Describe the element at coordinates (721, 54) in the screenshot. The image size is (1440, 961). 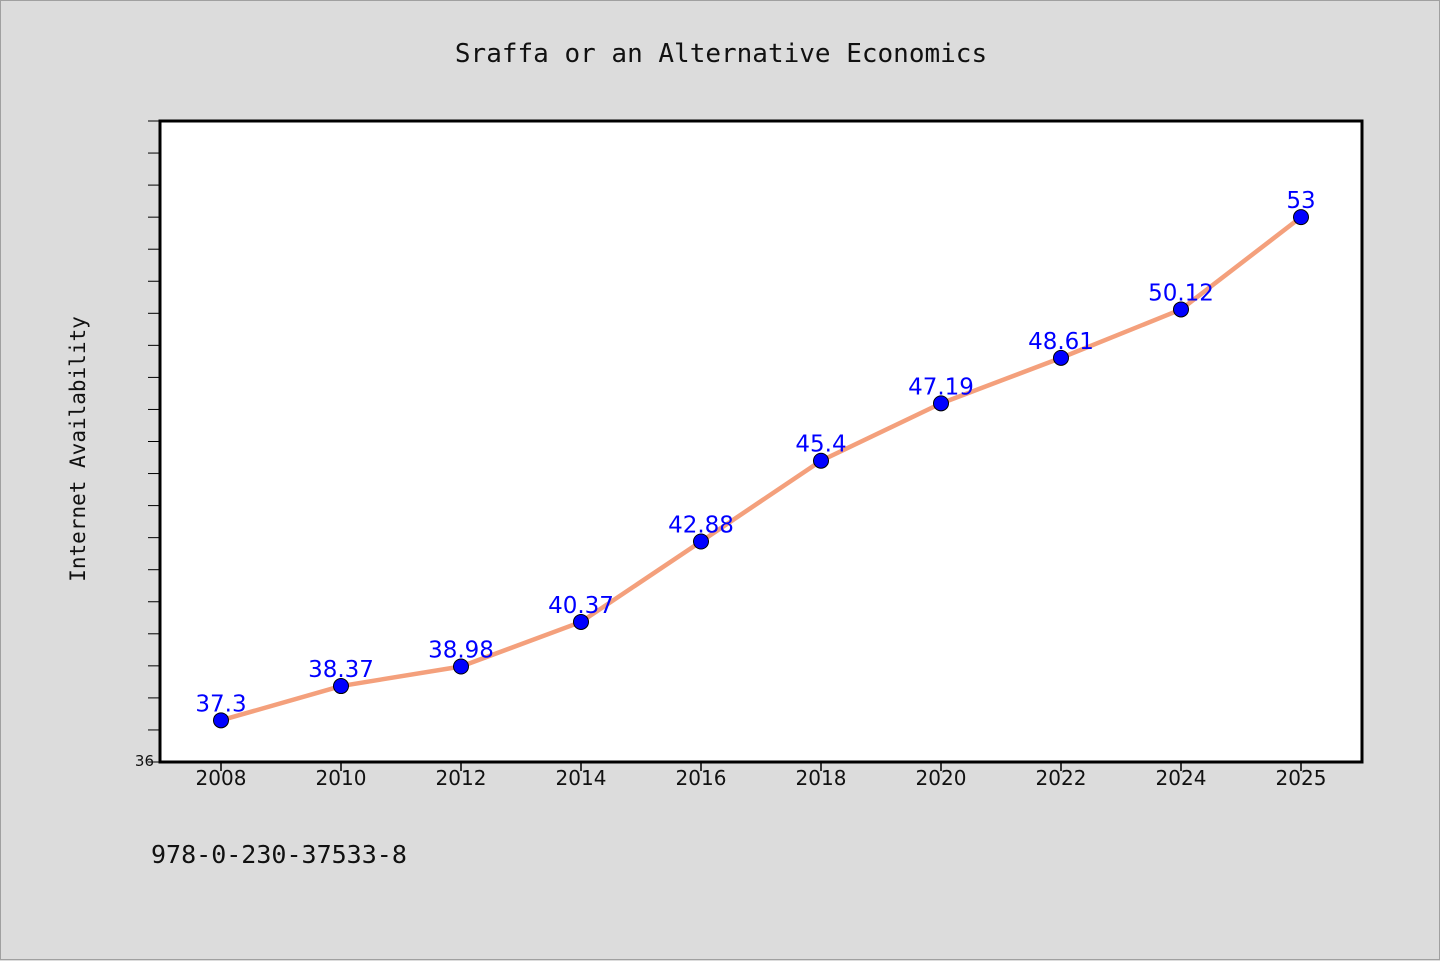
I see `chart-title: Sraffa or an Alternative Economics` at that location.